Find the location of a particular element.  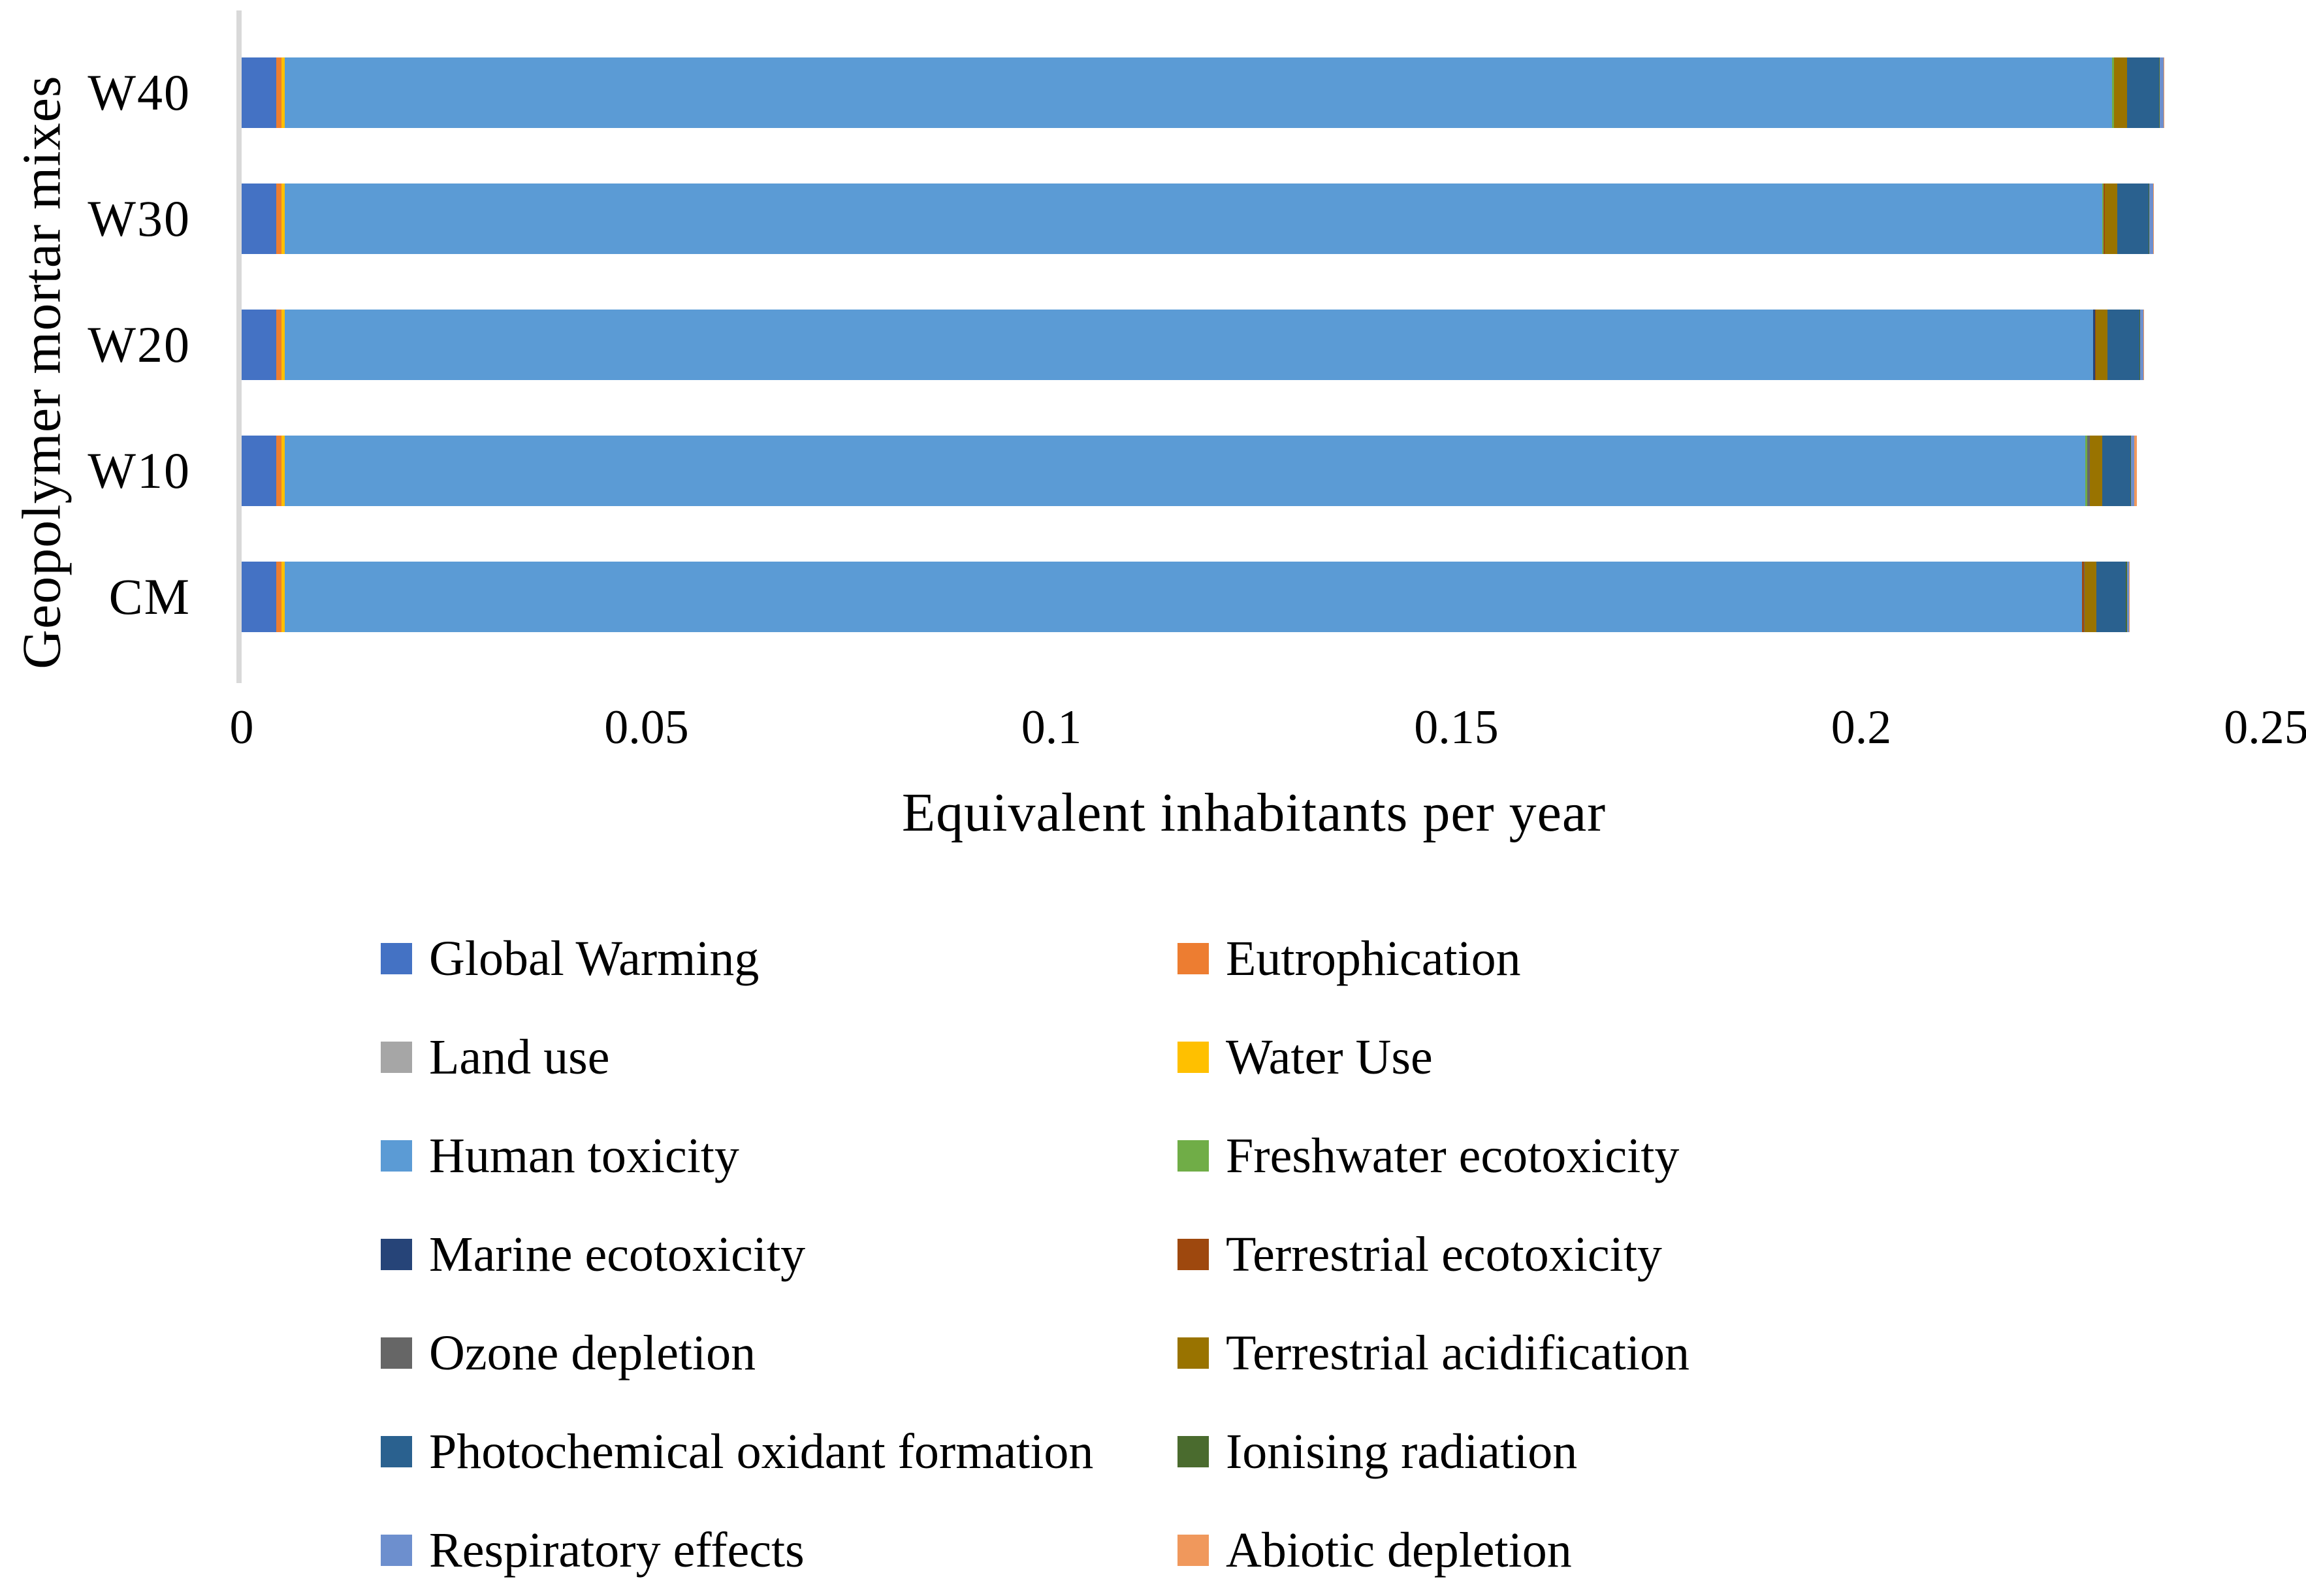

legend-item: Human toxicity is located at coordinates (560, 1156).